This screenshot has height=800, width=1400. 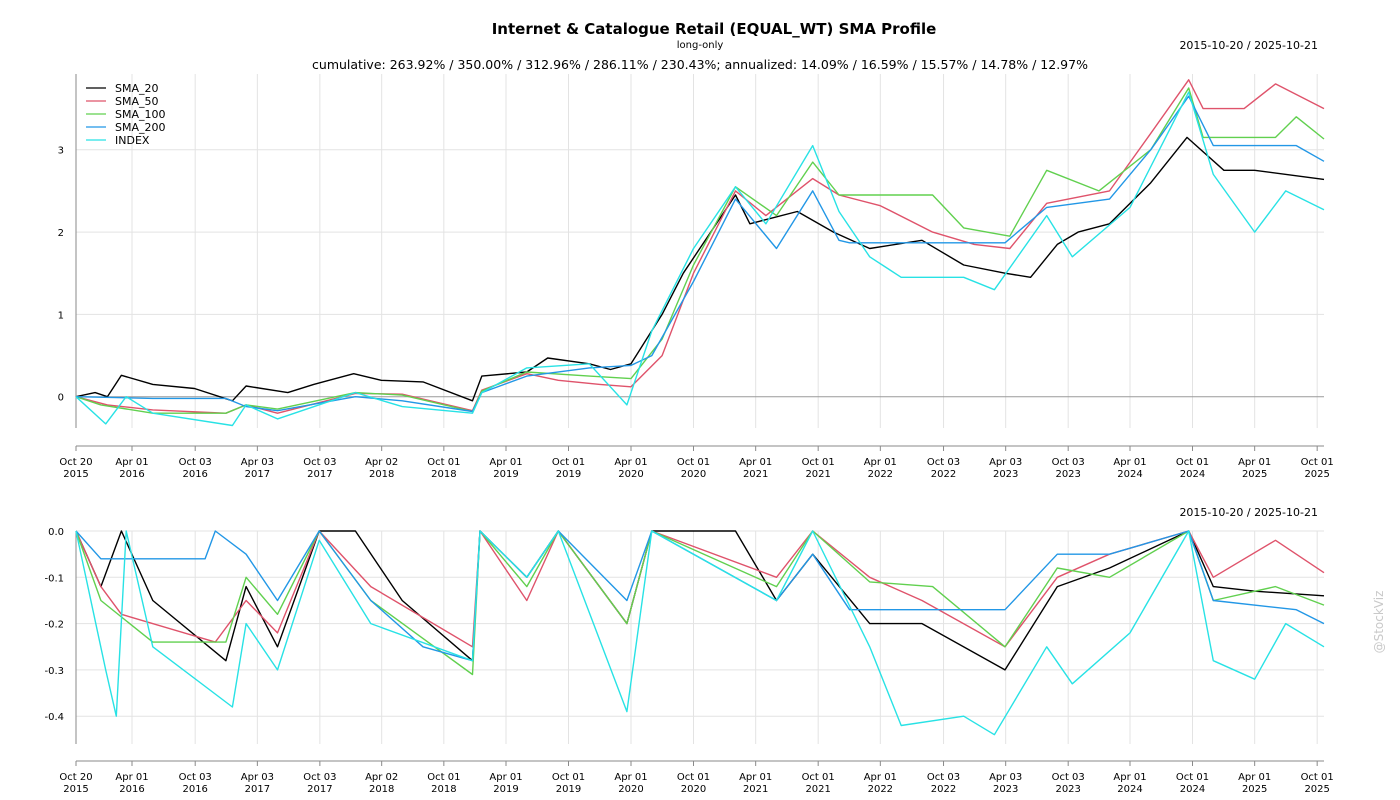 I want to click on drawdown-xtick-label-1: Apr 01 2016, so click(x=131, y=783).